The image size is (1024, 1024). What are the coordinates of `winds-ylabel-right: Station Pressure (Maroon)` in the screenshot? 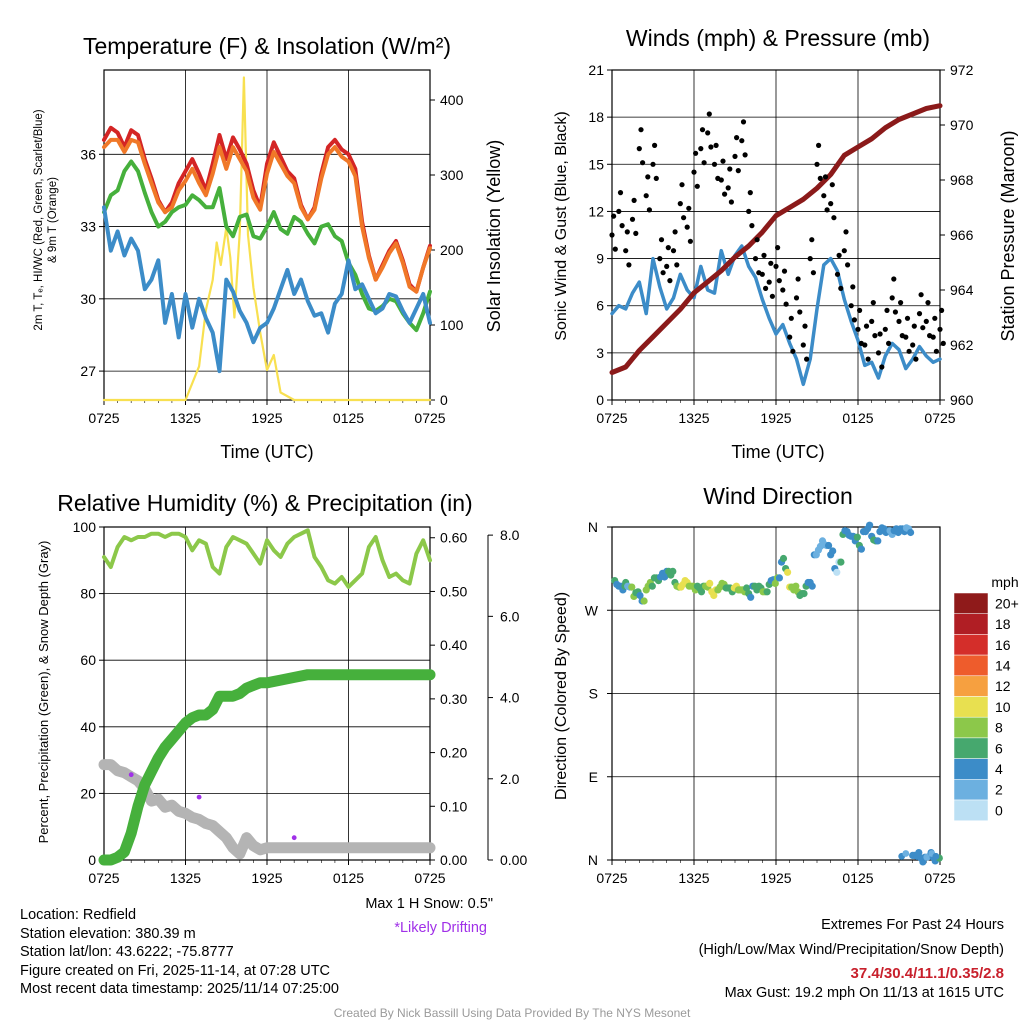 It's located at (1008, 235).